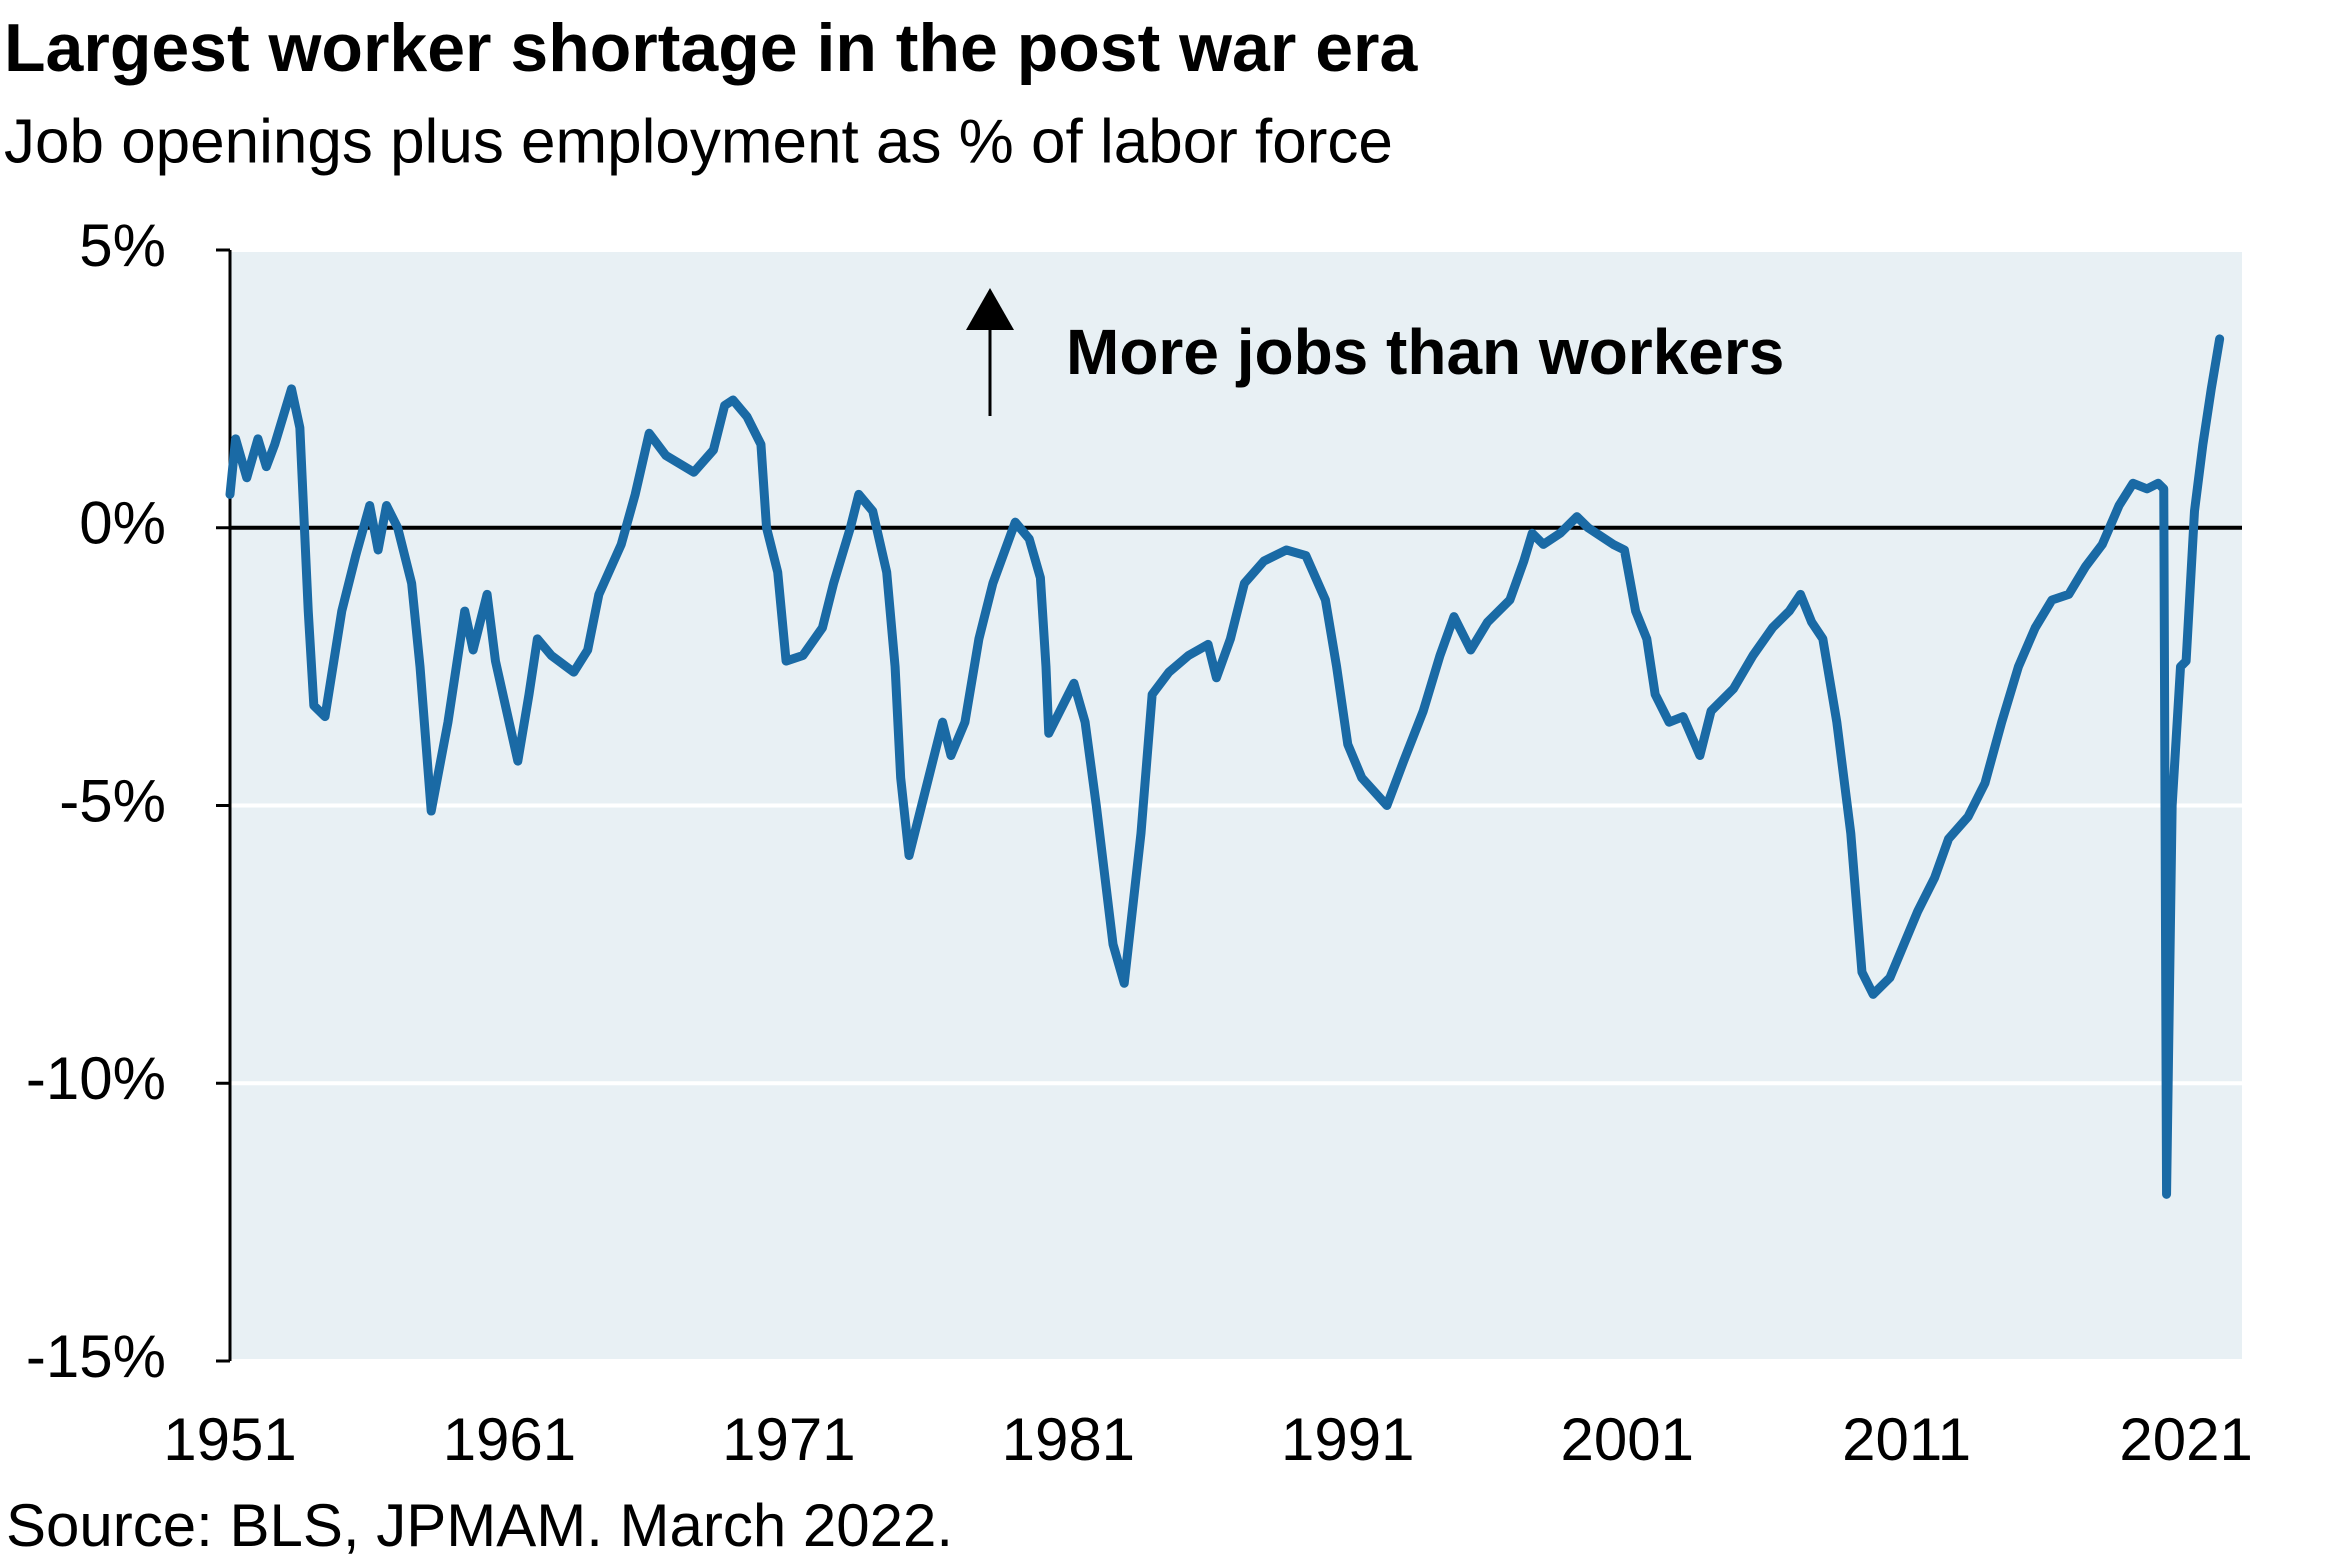  Describe the element at coordinates (1425, 352) in the screenshot. I see `annotation: More jobs than workers` at that location.